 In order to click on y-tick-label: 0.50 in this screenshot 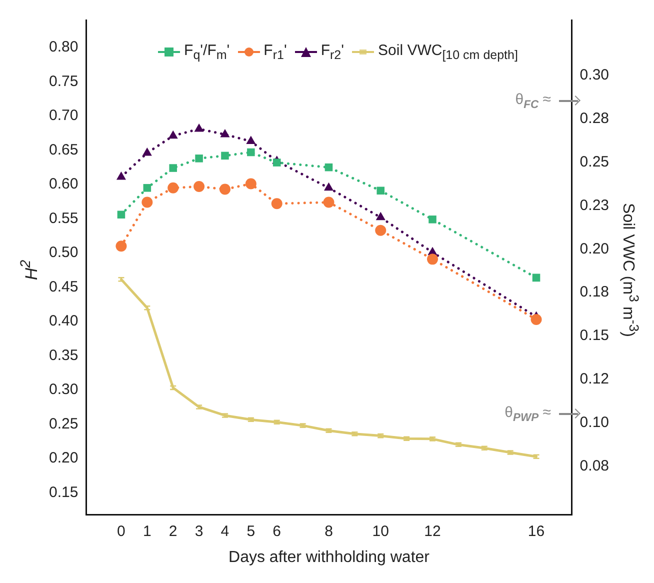, I will do `click(63, 253)`.